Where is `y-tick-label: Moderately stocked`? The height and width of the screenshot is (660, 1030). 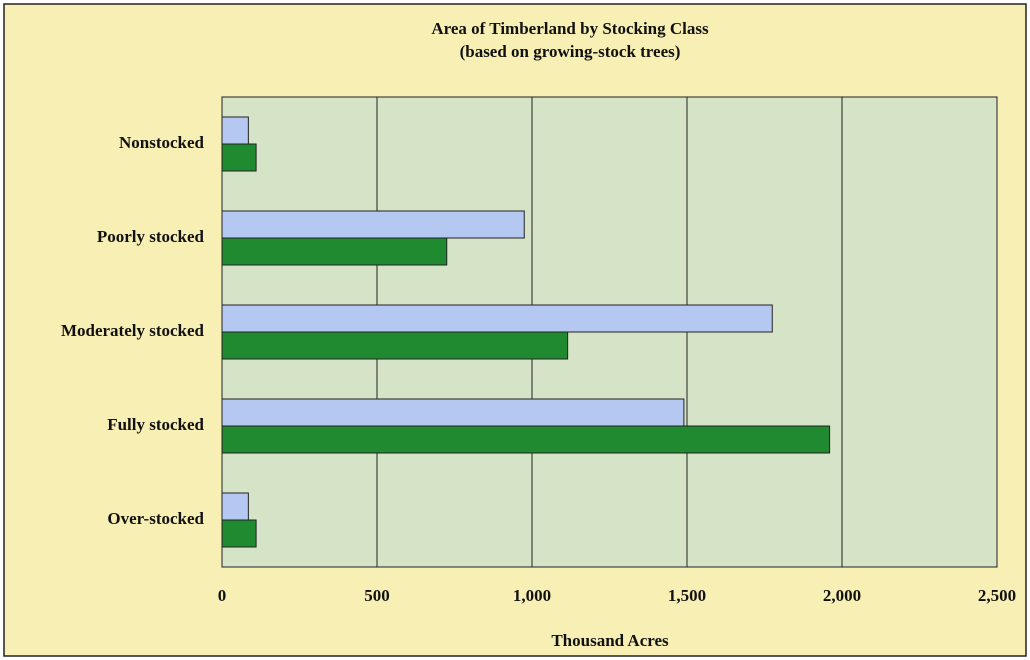 y-tick-label: Moderately stocked is located at coordinates (133, 330).